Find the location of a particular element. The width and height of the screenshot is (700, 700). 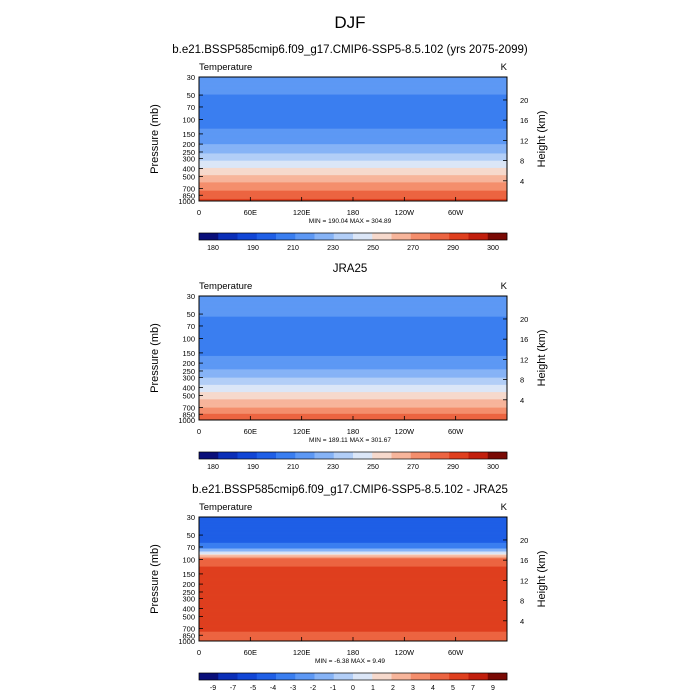

x-tick-label: 120W is located at coordinates (405, 212).